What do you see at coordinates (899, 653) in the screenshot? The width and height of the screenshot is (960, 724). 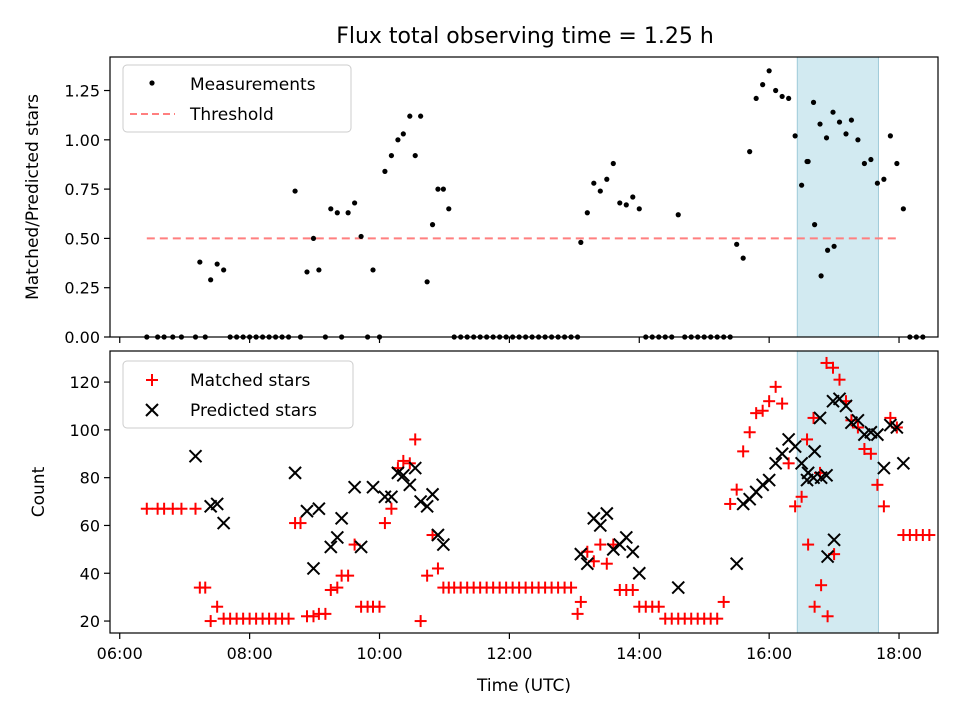 I see `x-tick-label: 18:00` at bounding box center [899, 653].